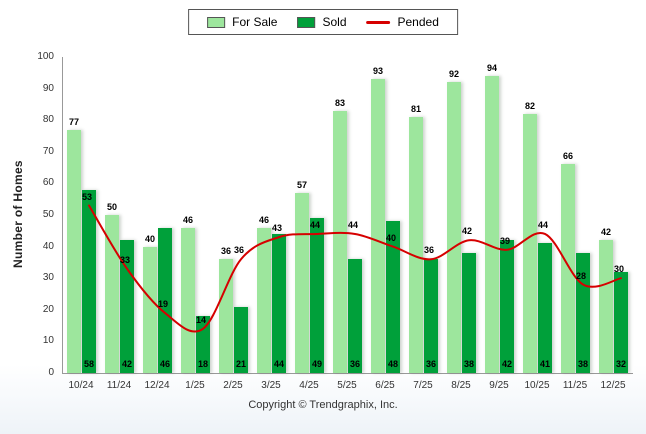  I want to click on pended-value-label: 43, so click(277, 228).